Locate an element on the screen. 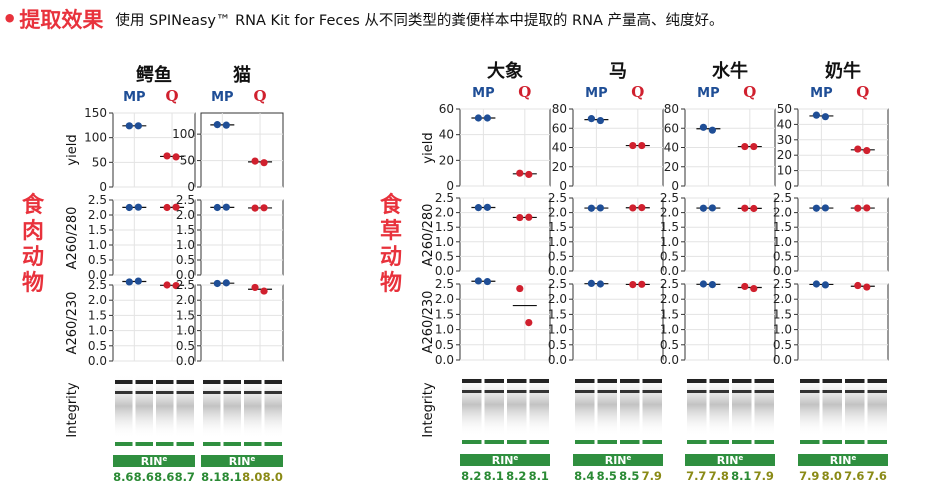 This screenshot has height=501, width=932. plot-yield-1: 100 50 0 is located at coordinates (228, 153).